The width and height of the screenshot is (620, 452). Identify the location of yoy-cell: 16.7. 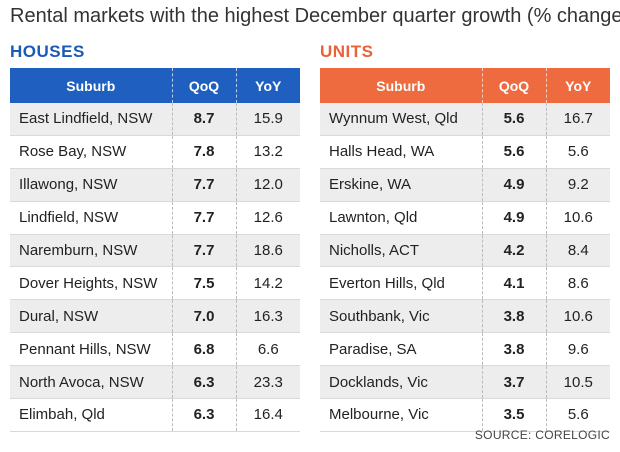
(577, 119).